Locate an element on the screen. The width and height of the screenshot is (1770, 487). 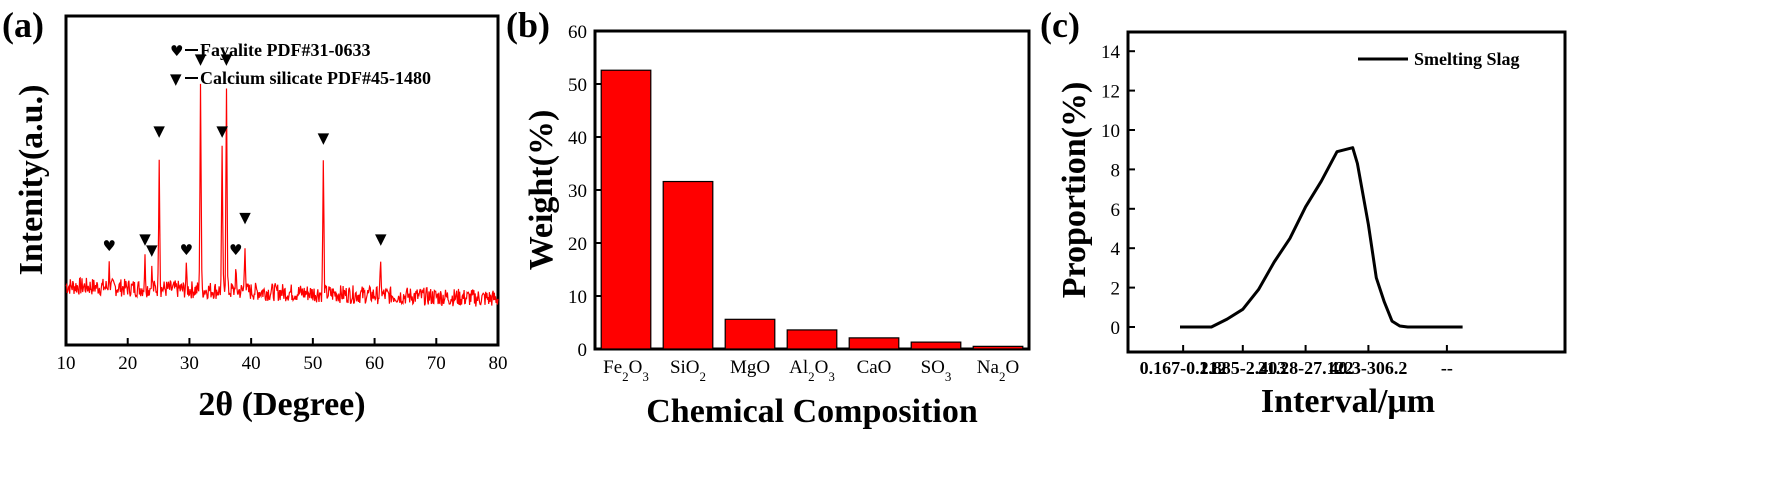
composition-y-tick-label: 10 is located at coordinates (577, 297).